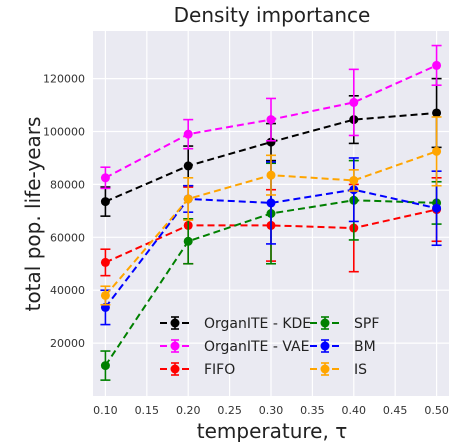 The width and height of the screenshot is (451, 446). I want to click on x-tick-label: 0.40, so click(354, 410).